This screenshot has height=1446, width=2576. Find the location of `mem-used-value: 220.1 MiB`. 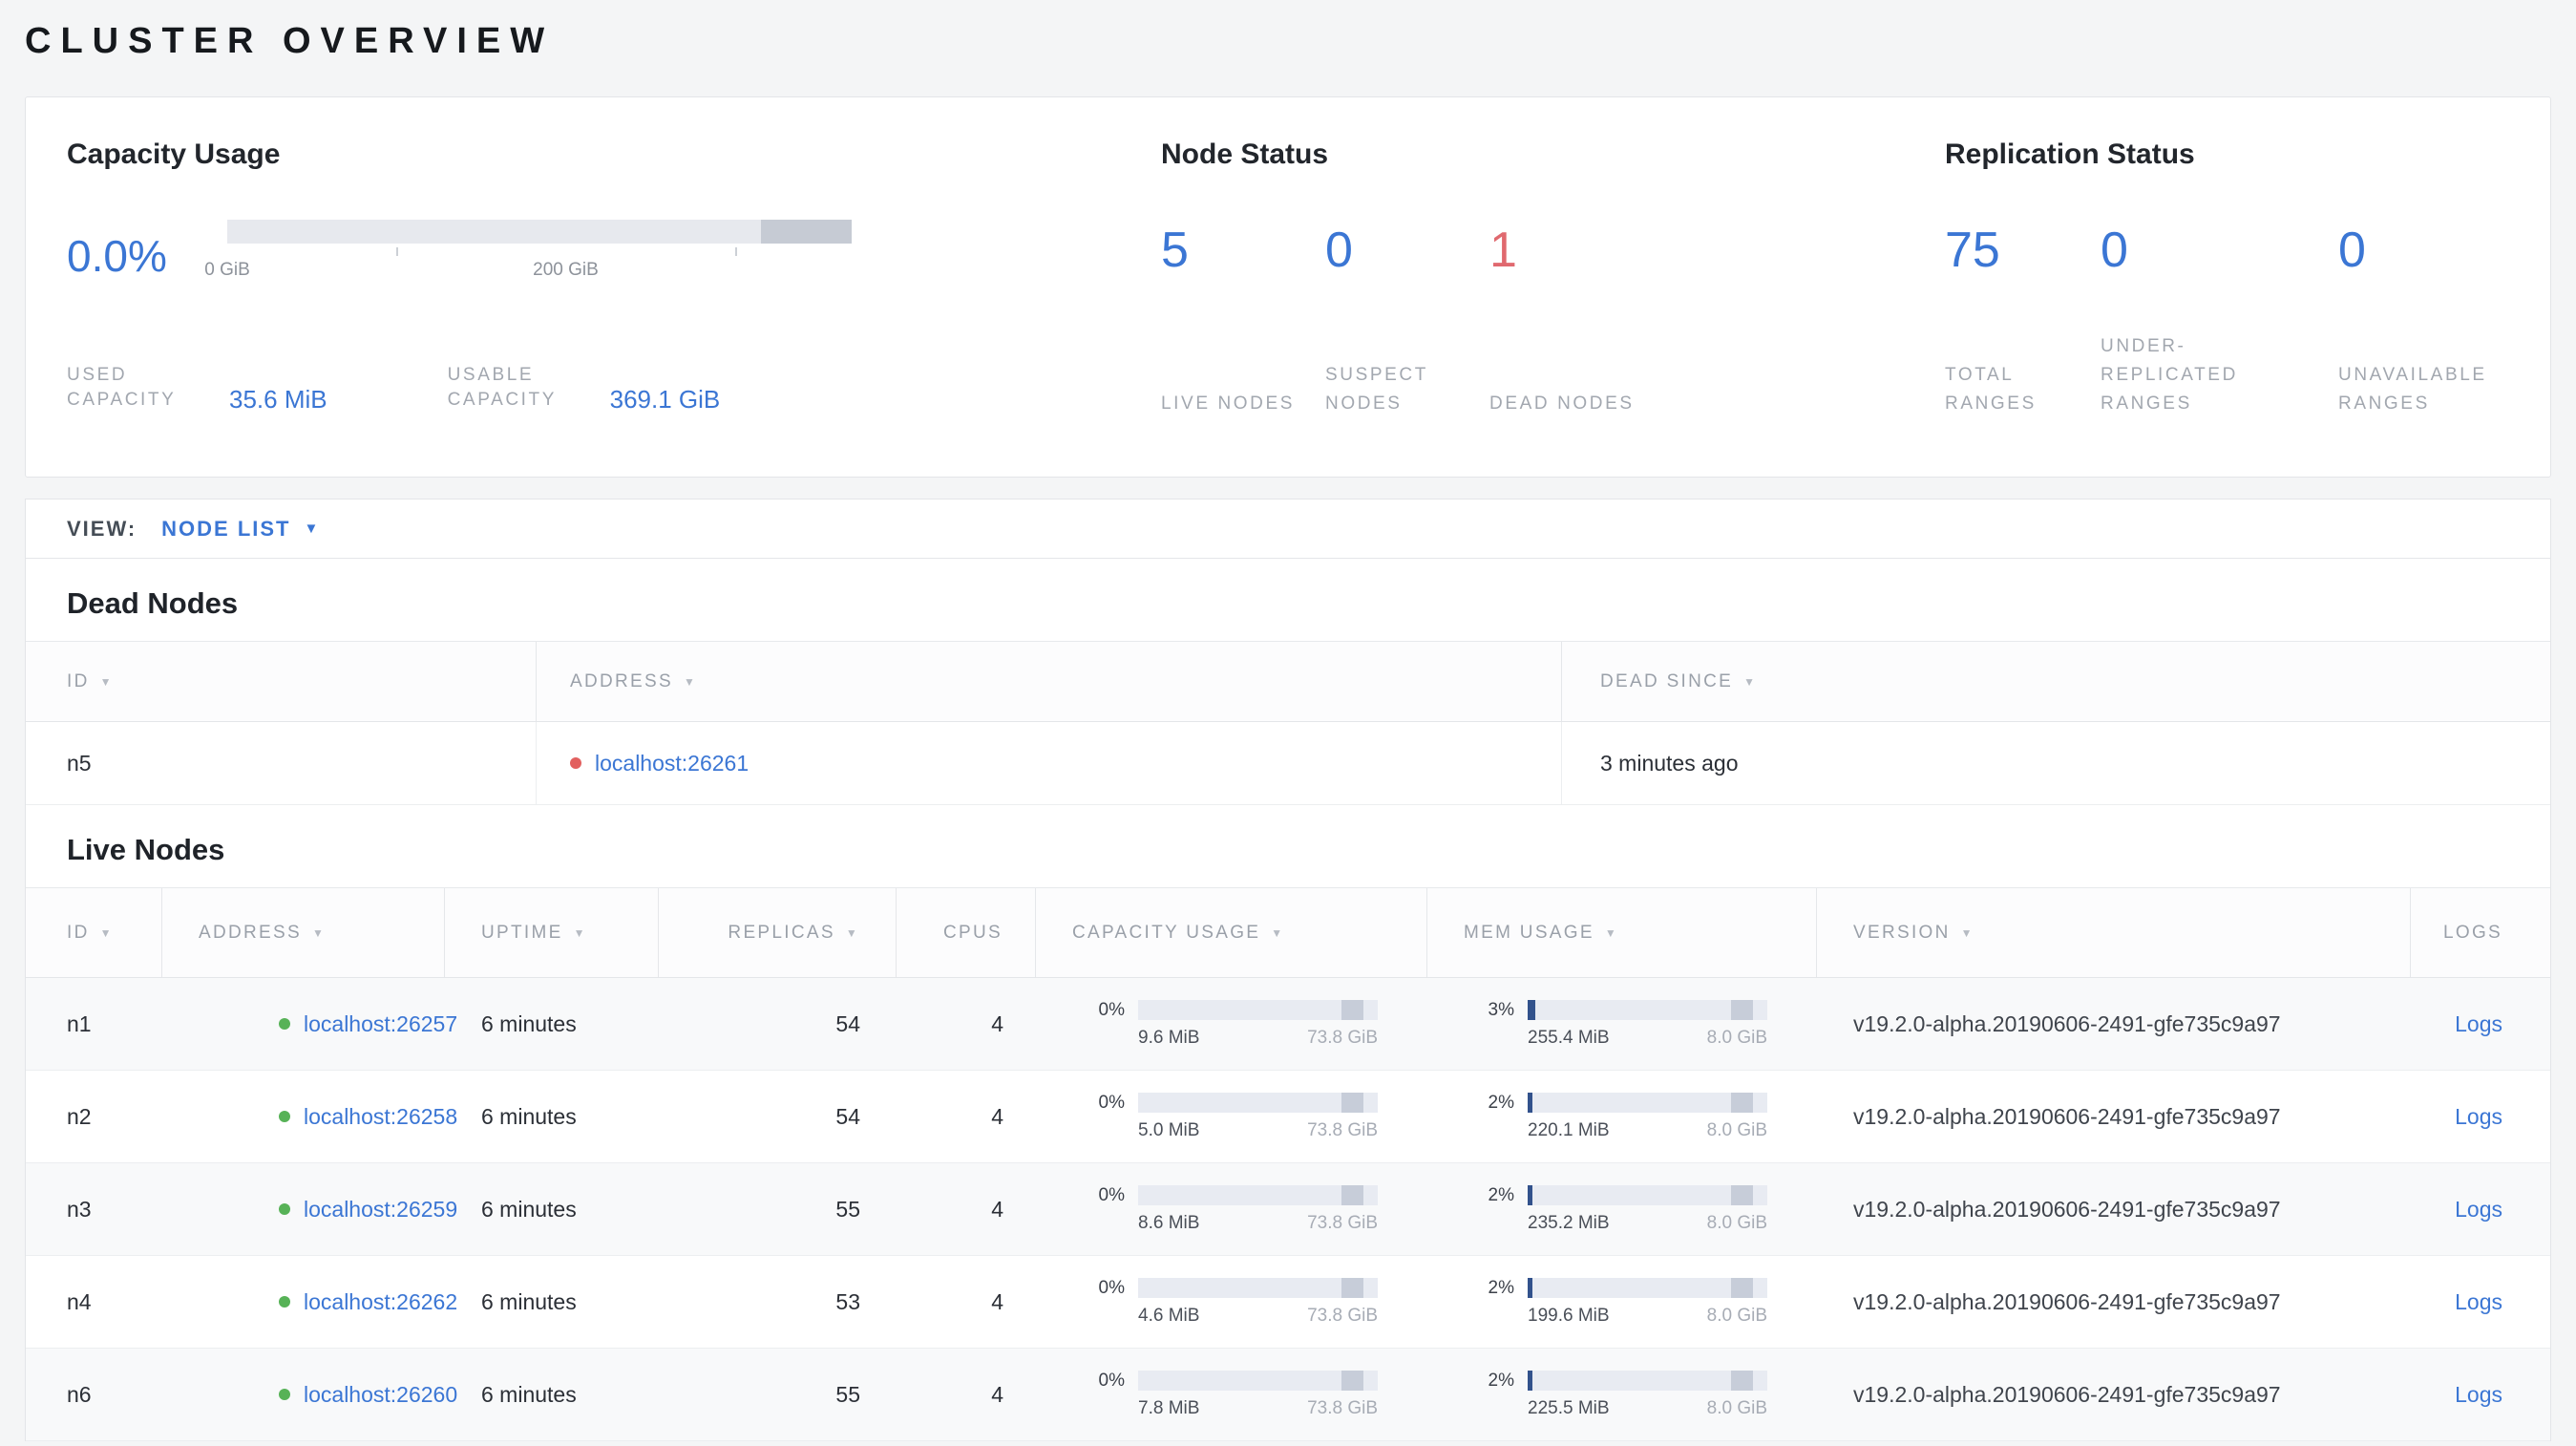

mem-used-value: 220.1 MiB is located at coordinates (1569, 1129).